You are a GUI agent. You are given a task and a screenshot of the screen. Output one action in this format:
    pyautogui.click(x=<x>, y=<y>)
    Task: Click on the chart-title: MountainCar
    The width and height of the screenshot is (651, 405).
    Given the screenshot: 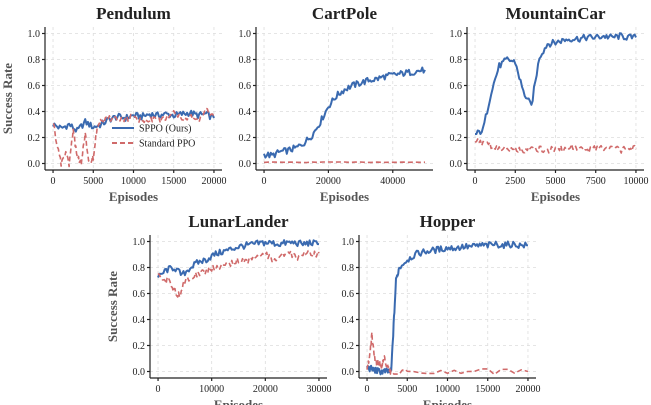 What is the action you would take?
    pyautogui.click(x=555, y=13)
    